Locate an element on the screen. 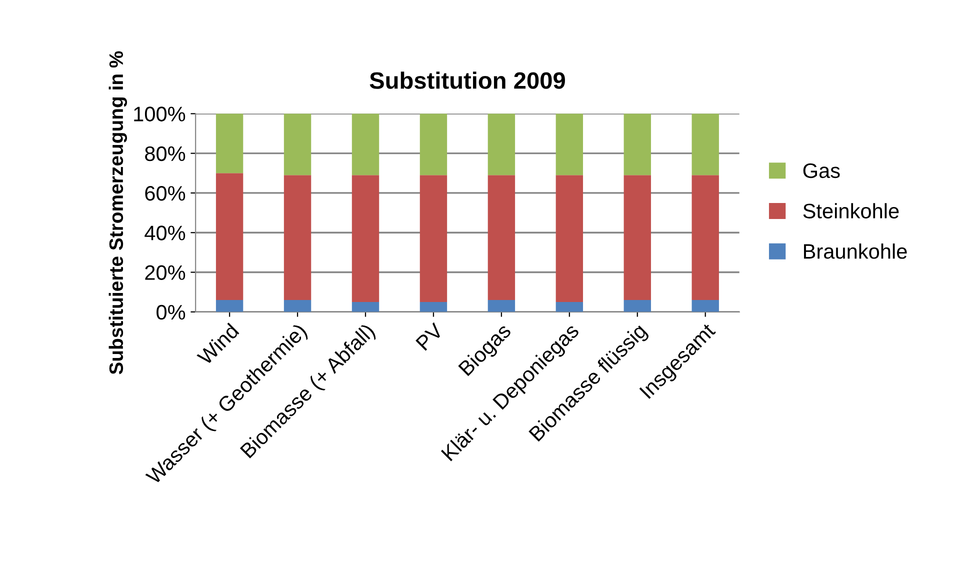 The height and width of the screenshot is (583, 954). y-tick-label: 0% is located at coordinates (171, 312).